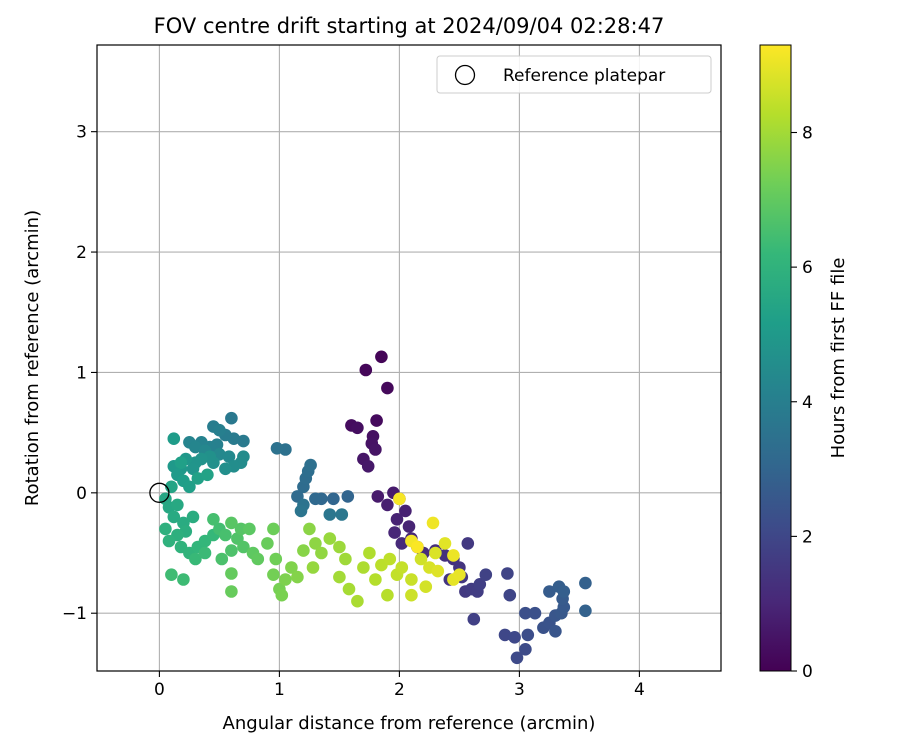 The height and width of the screenshot is (750, 900). Describe the element at coordinates (399, 690) in the screenshot. I see `x-tick-label: 2` at that location.